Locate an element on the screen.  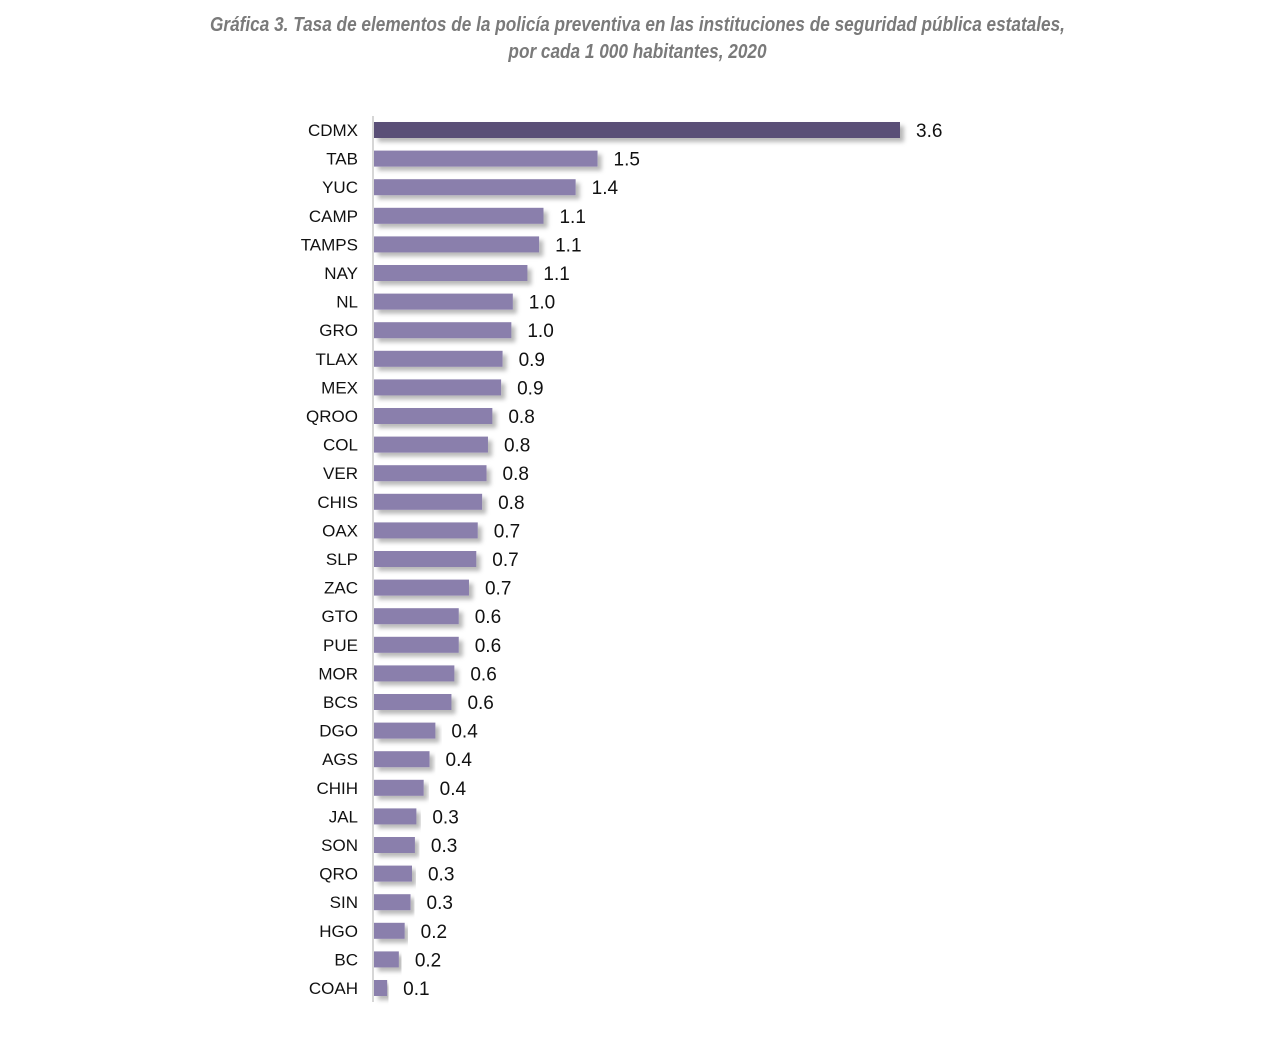
bar-nl is located at coordinates (443, 301).